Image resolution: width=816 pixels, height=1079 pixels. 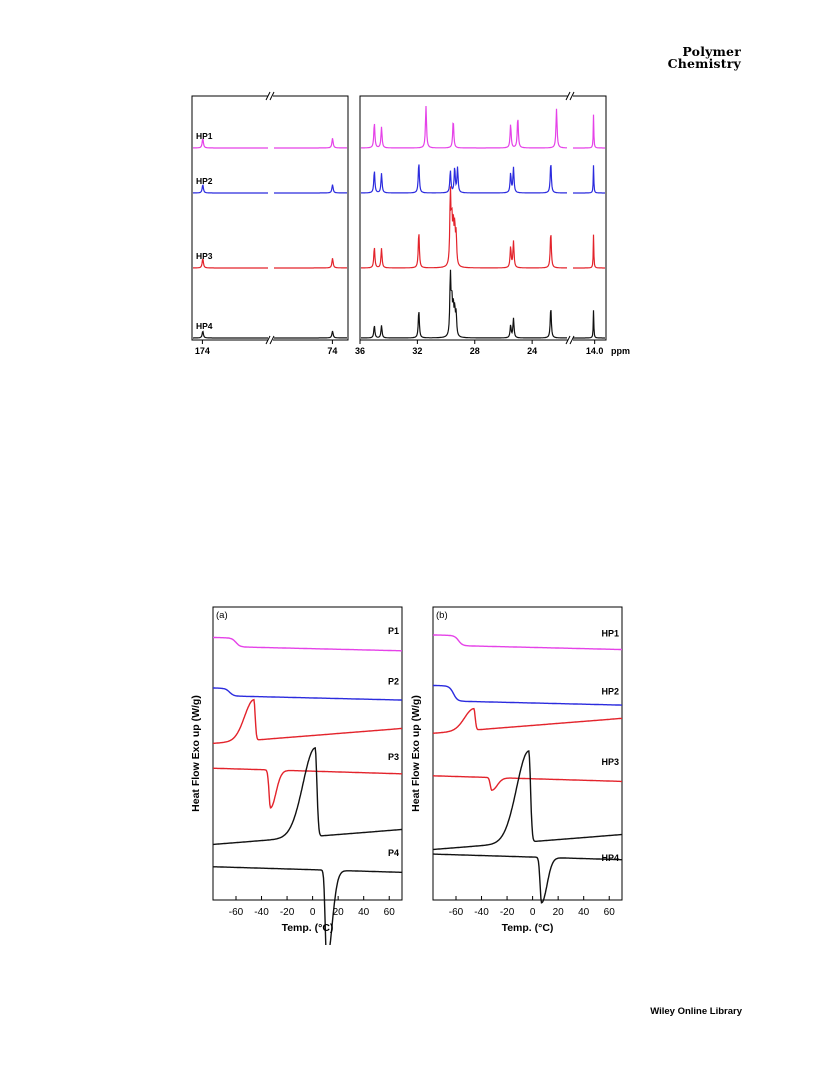 What do you see at coordinates (527, 695) in the screenshot?
I see `dsc-curve-hp2` at bounding box center [527, 695].